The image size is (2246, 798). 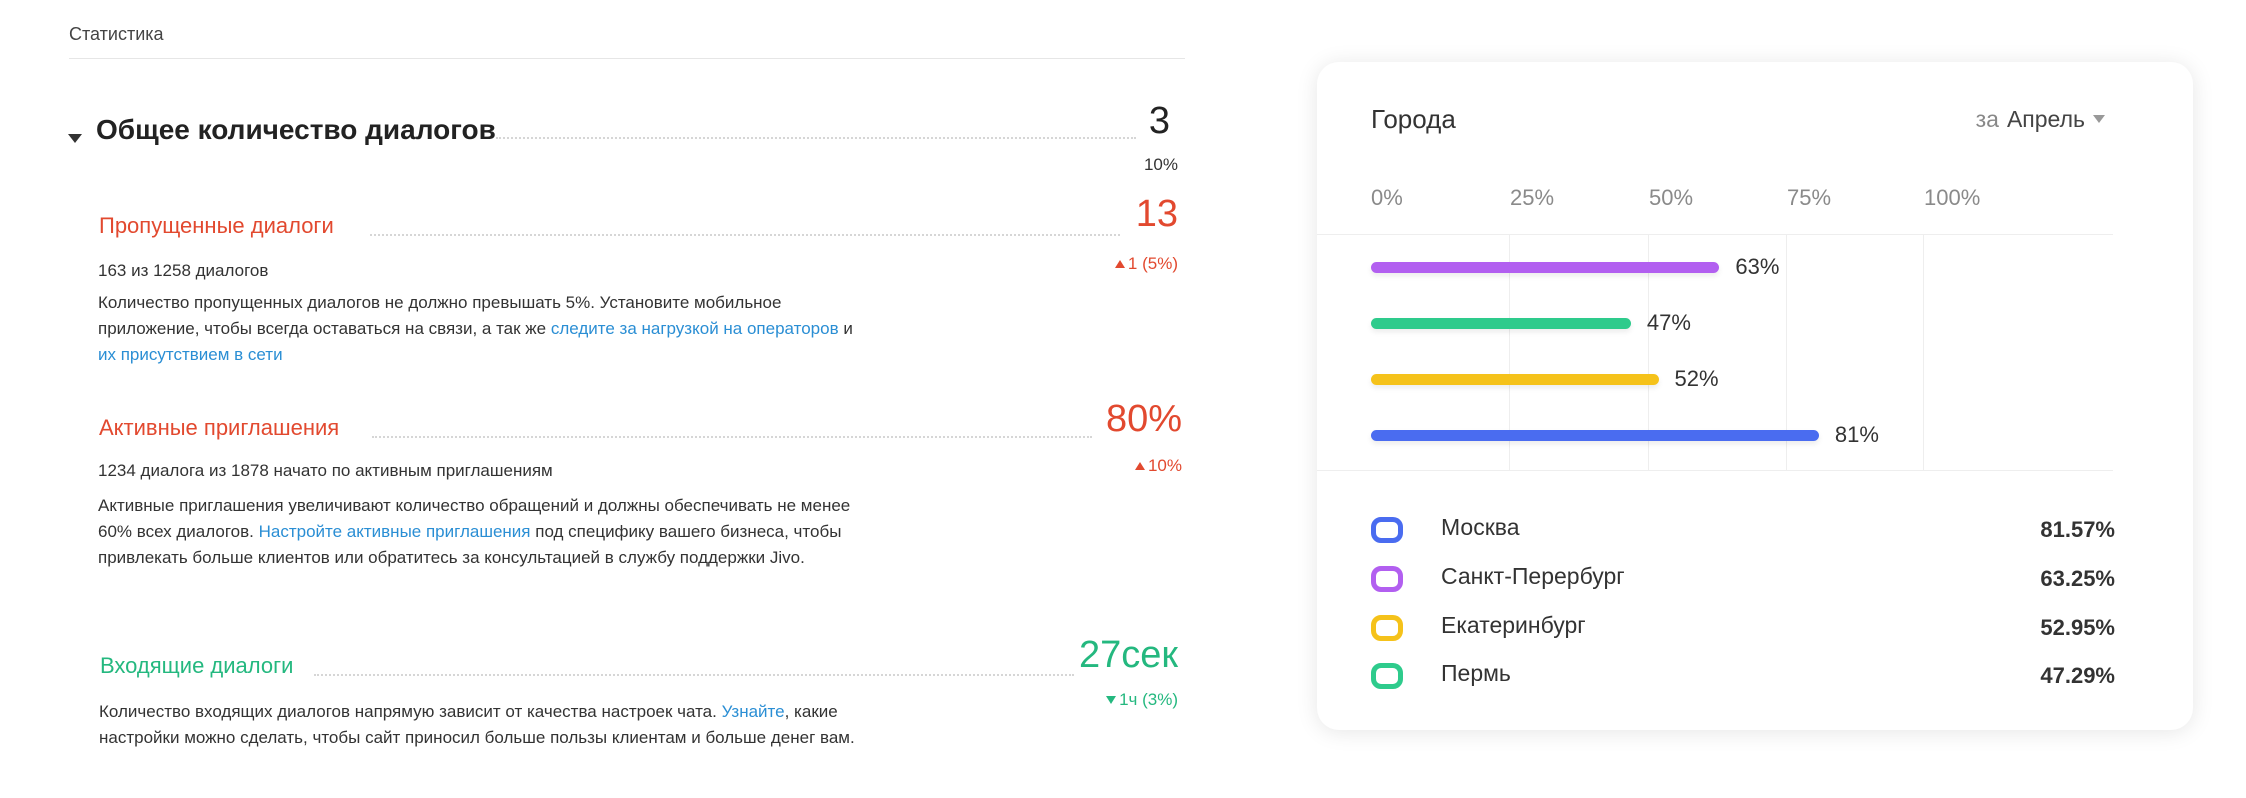 I want to click on incoming-dialogs-title: Входящие диалоги, so click(x=197, y=665).